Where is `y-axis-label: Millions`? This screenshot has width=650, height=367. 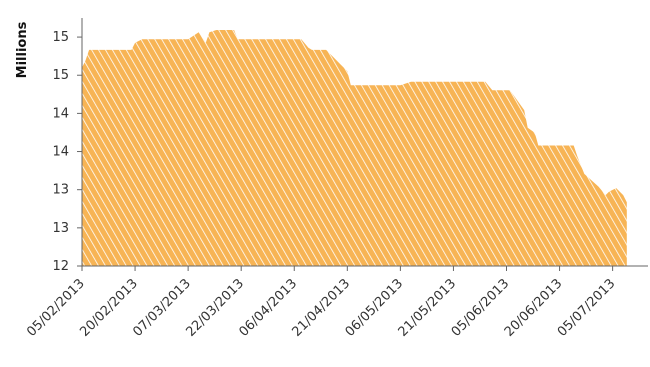 y-axis-label: Millions is located at coordinates (22, 49).